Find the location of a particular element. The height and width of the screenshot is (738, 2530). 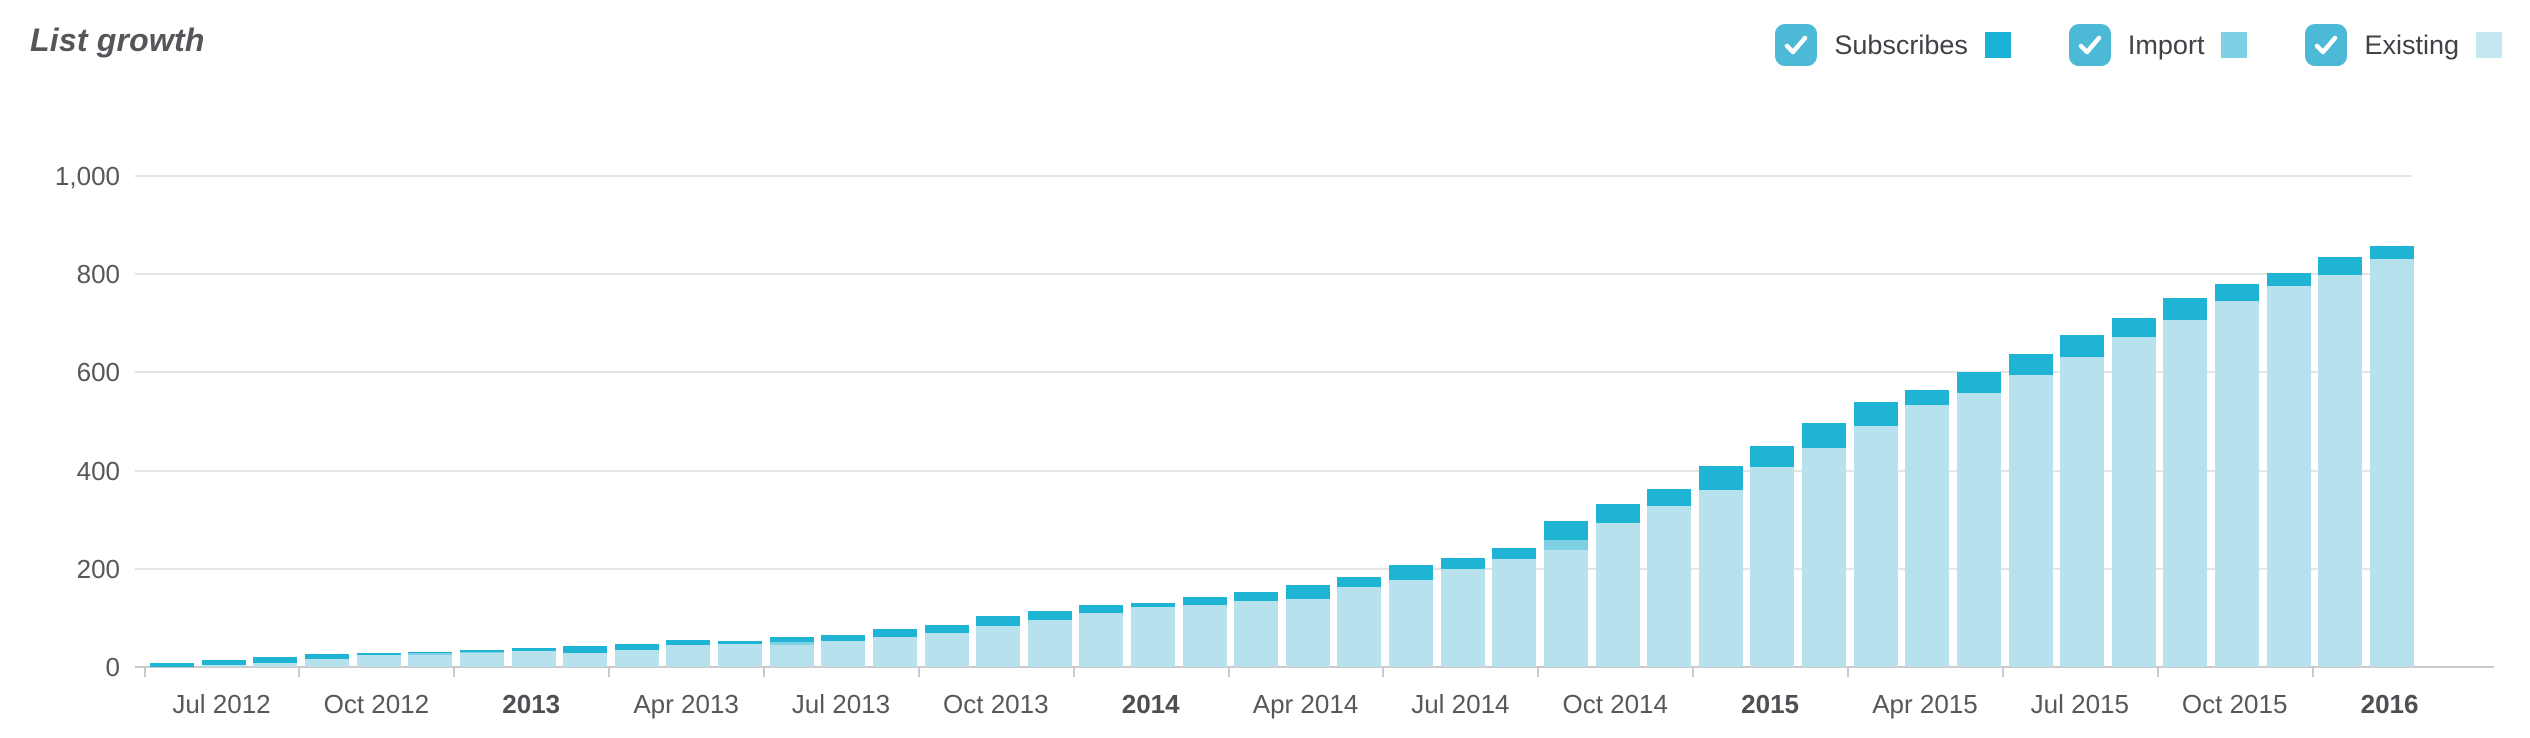

legend-item-existing: Existing is located at coordinates (2403, 45).